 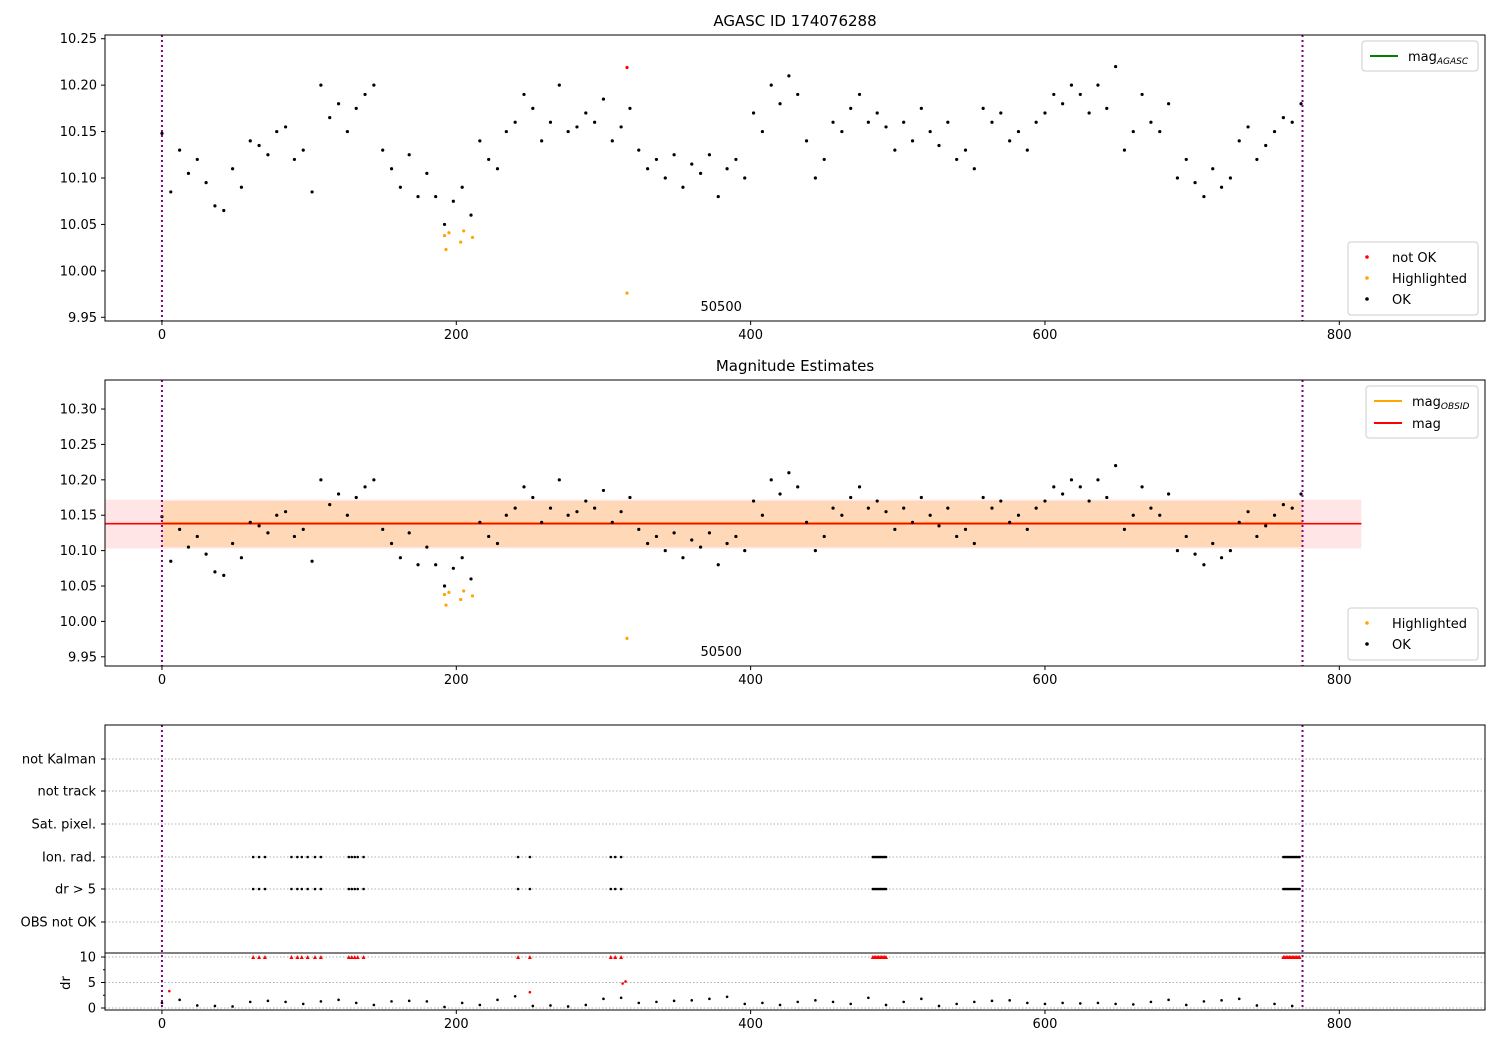 I want to click on x-tick-label: 800, so click(x=1339, y=1024).